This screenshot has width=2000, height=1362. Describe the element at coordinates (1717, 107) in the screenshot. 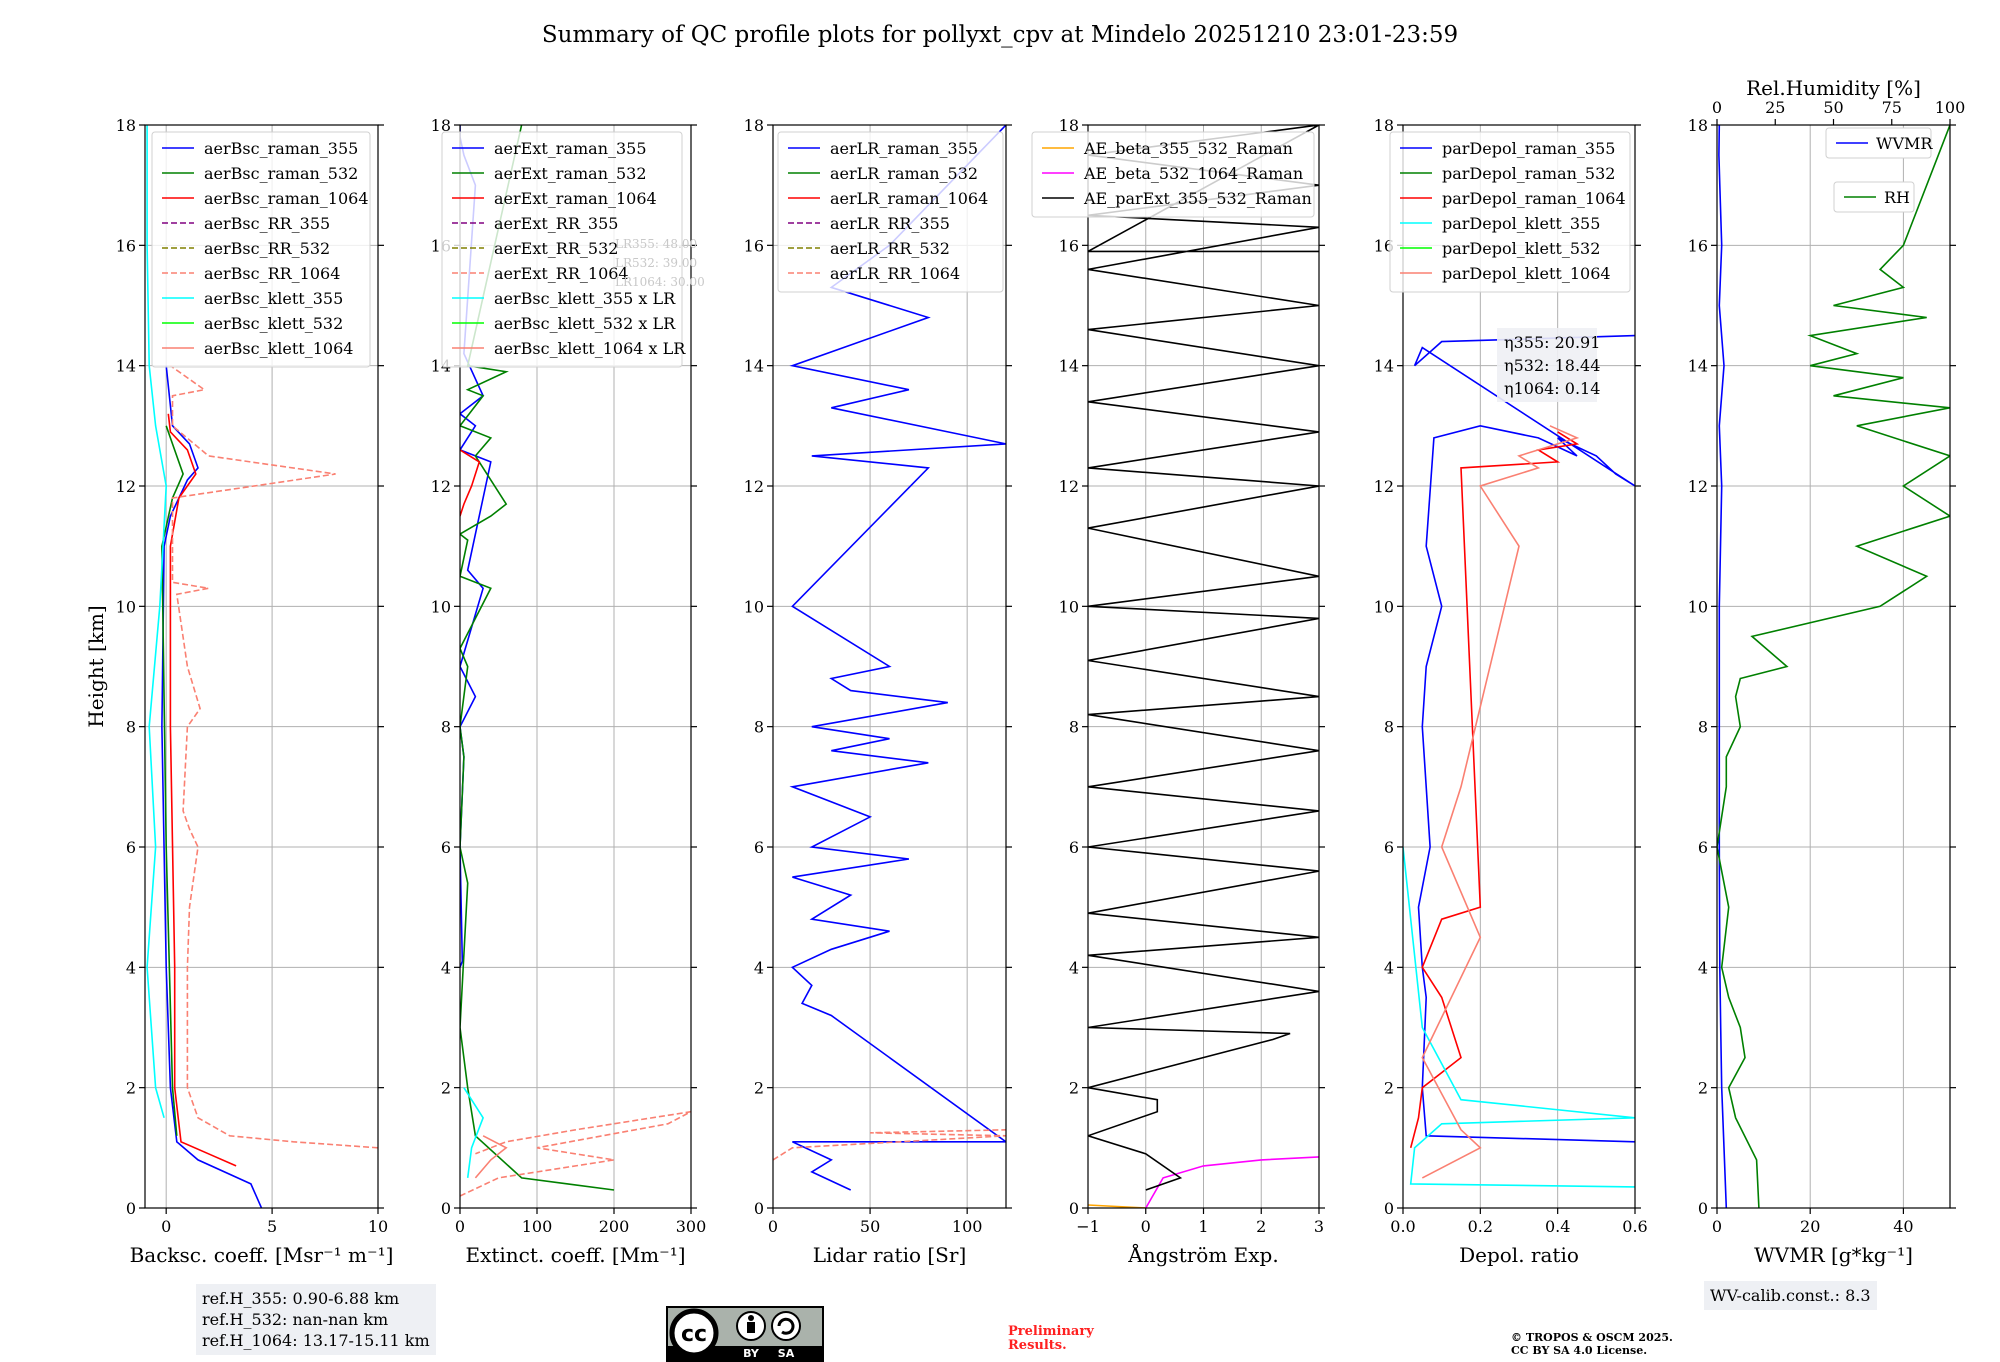

I see `x2-tick-label: 0` at that location.